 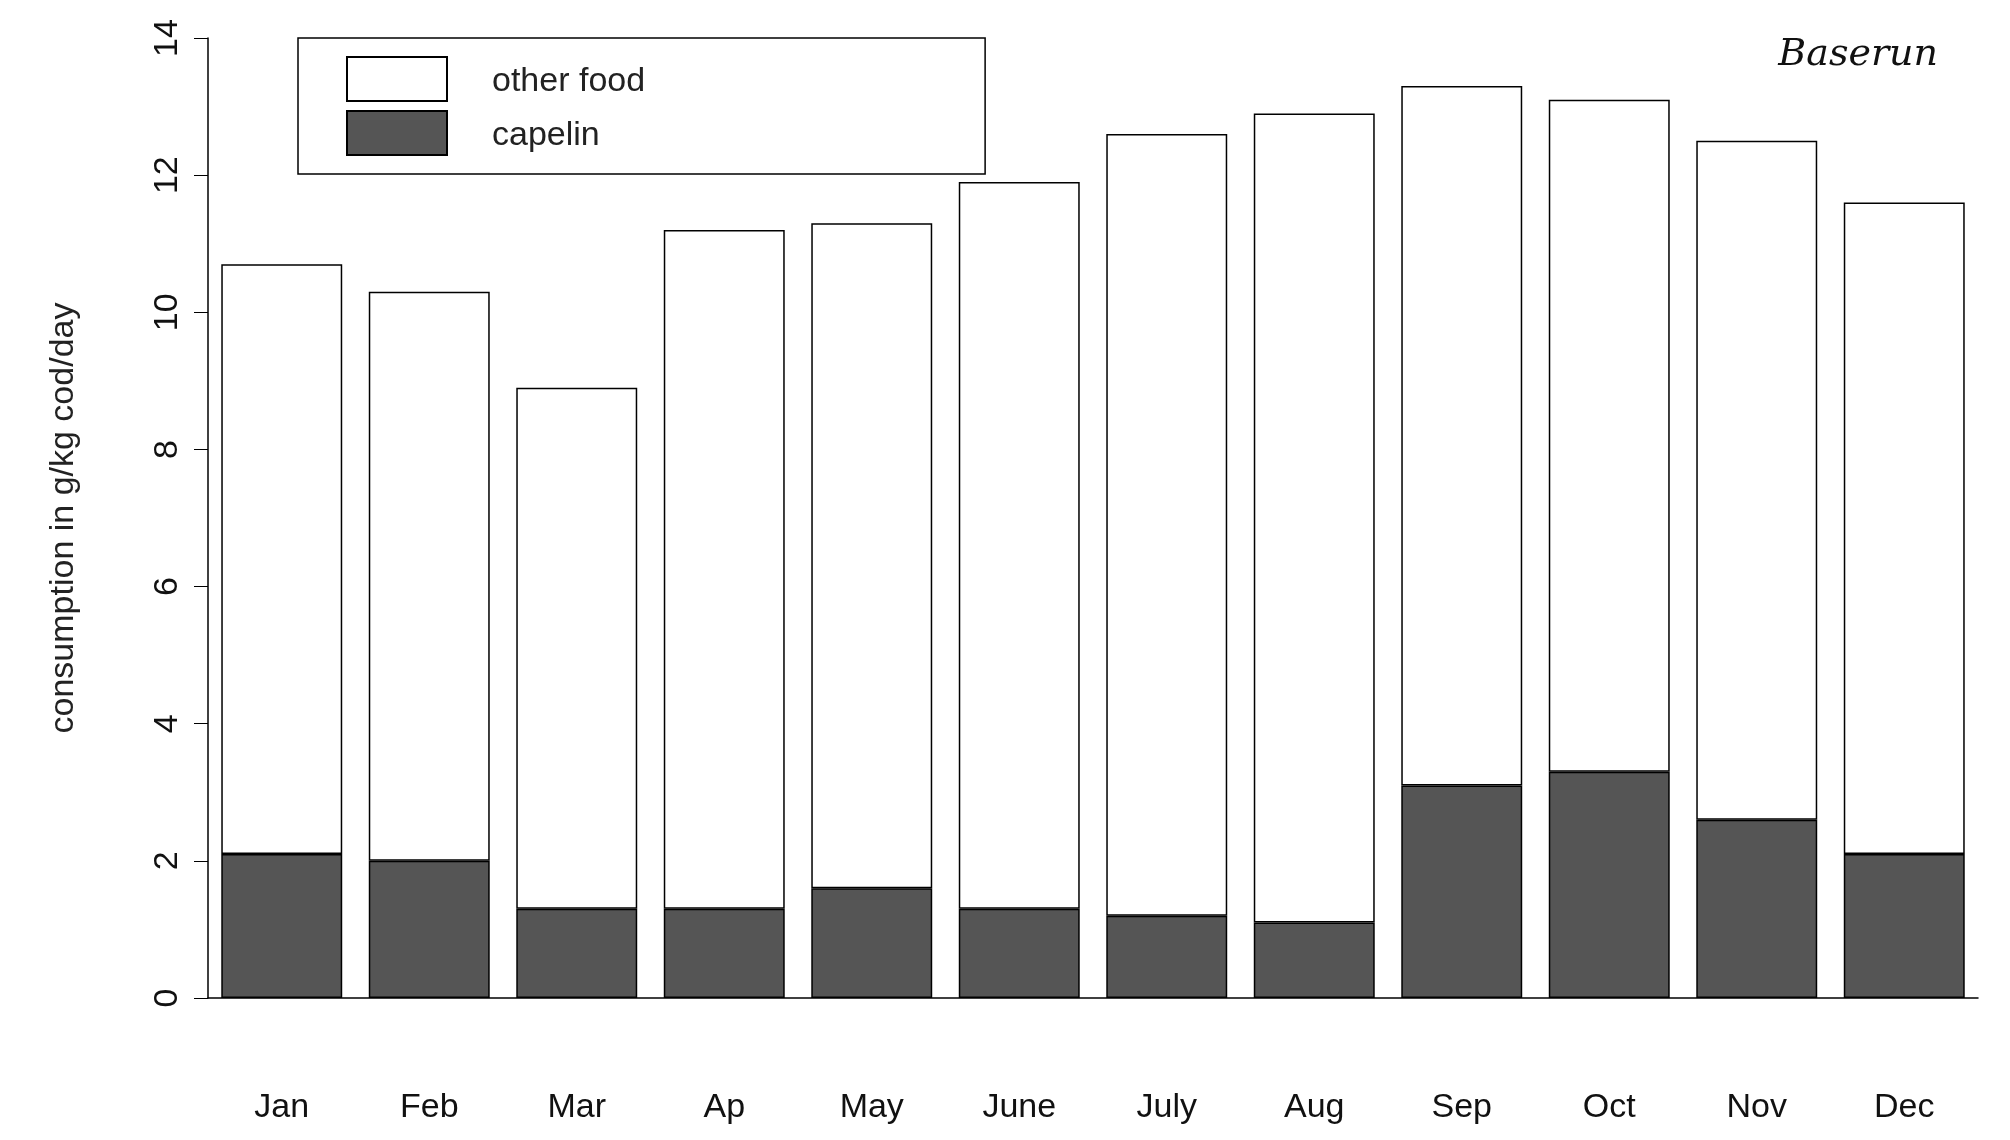 What do you see at coordinates (577, 1105) in the screenshot?
I see `x-tick-label: Mar` at bounding box center [577, 1105].